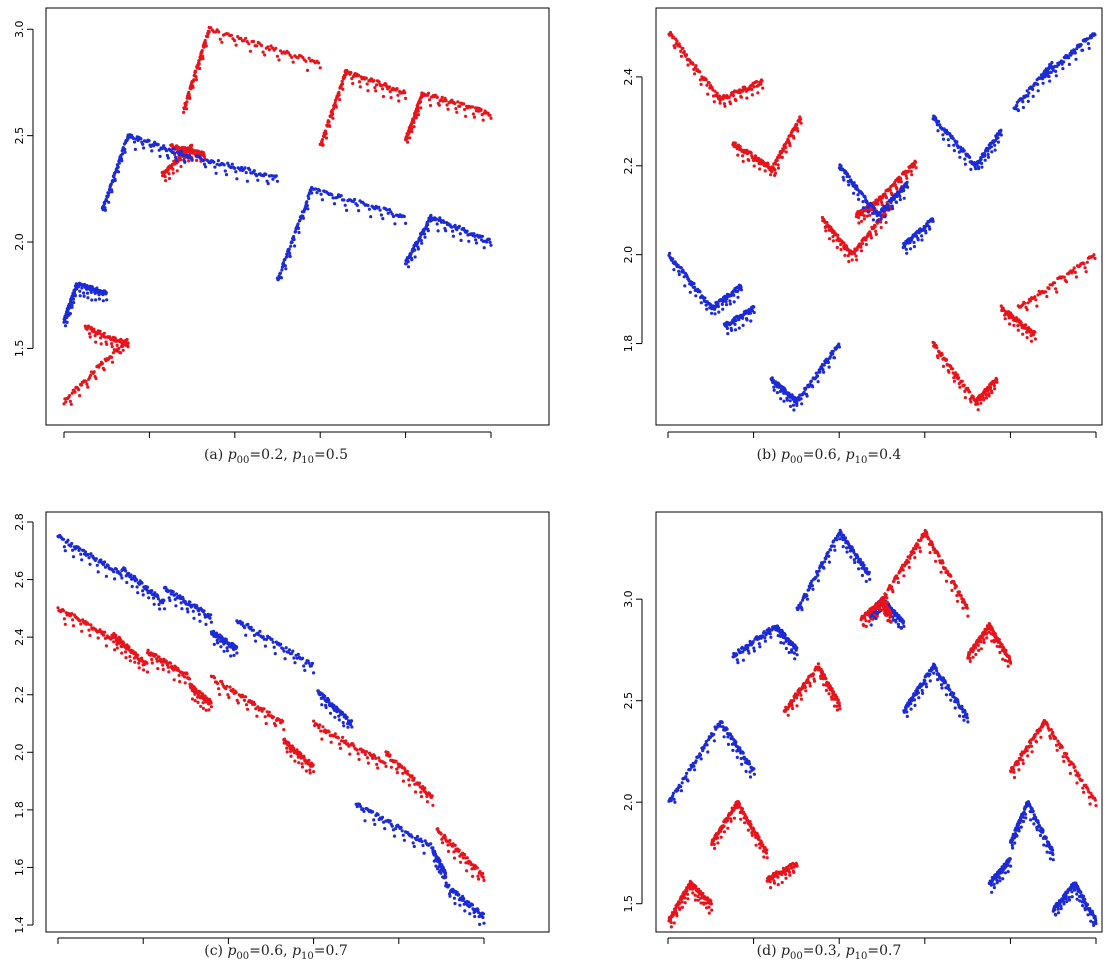 This screenshot has height=970, width=1105. What do you see at coordinates (19, 136) in the screenshot?
I see `y-tick-label: 2.5` at bounding box center [19, 136].